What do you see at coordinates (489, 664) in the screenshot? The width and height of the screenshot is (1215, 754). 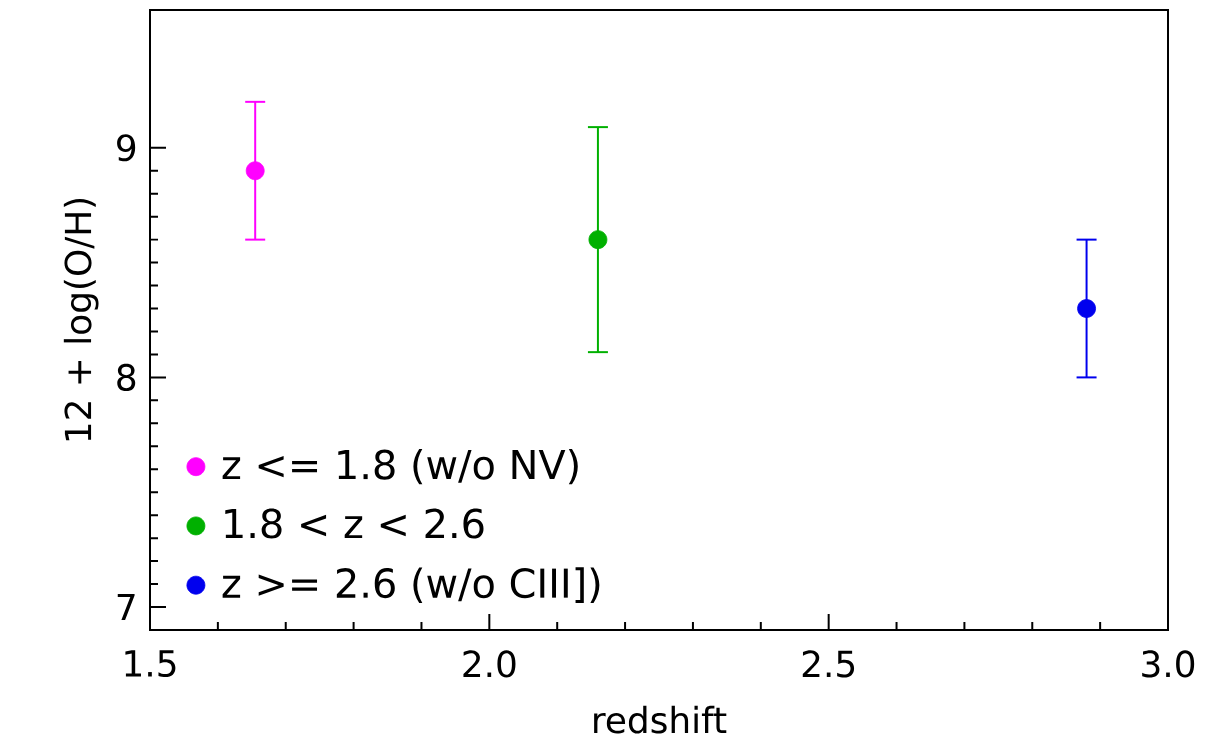 I see `x-tick-label: 2.0` at bounding box center [489, 664].